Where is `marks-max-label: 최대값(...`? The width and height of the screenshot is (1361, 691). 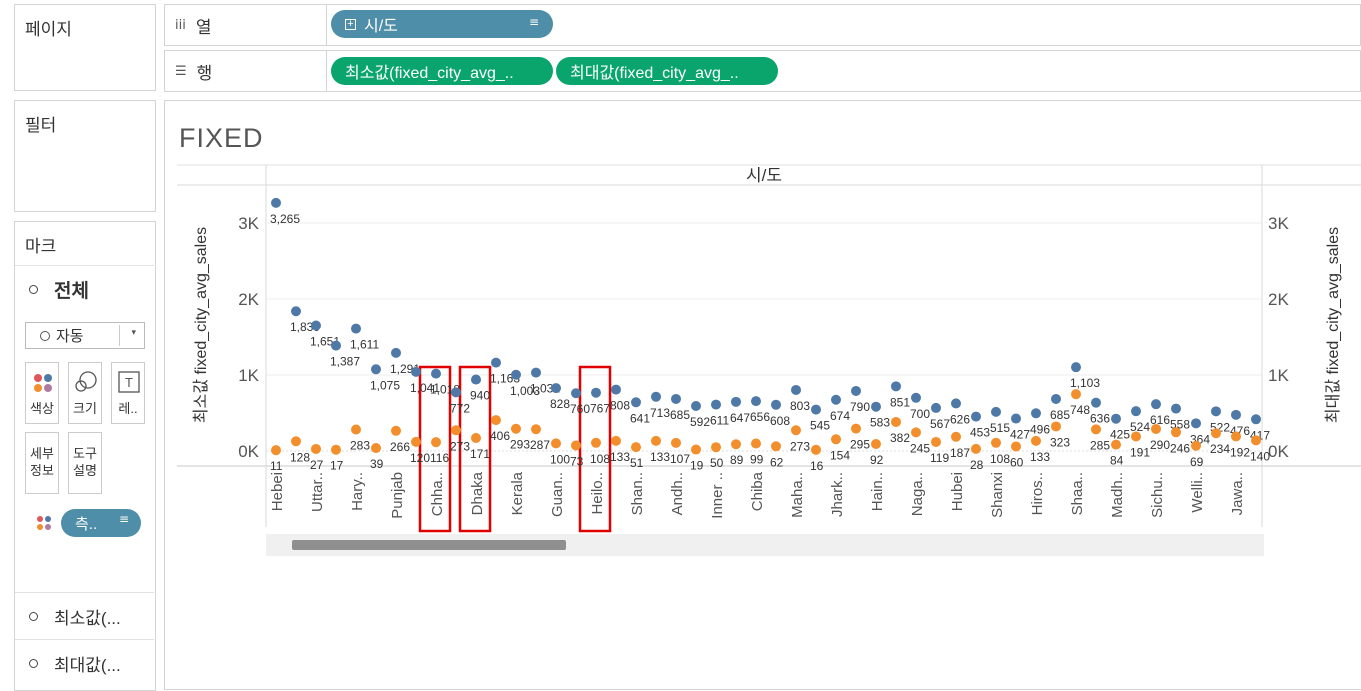
marks-max-label: 최대값(... is located at coordinates (87, 665).